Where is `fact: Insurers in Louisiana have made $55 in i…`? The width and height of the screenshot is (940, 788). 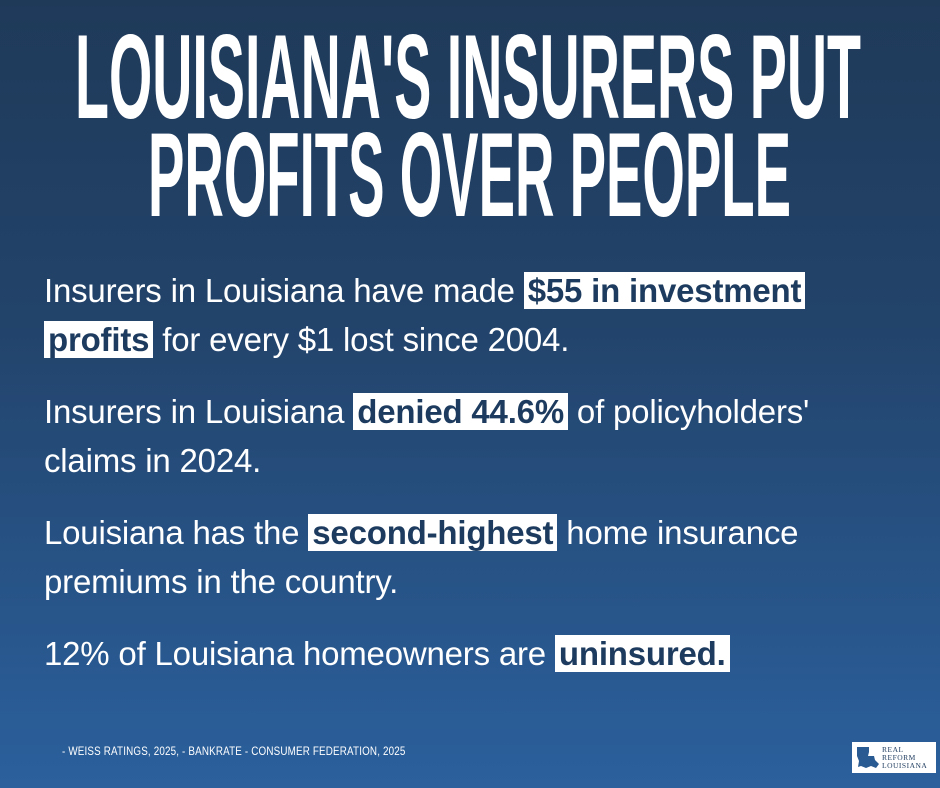
fact: Insurers in Louisiana have made $55 in i… is located at coordinates (474, 315).